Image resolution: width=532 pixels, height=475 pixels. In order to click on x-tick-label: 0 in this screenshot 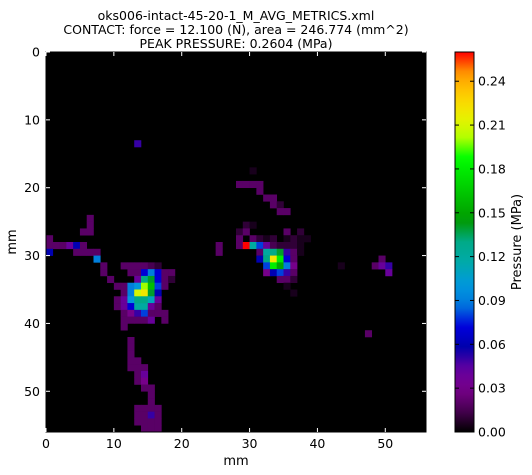, I will do `click(46, 443)`.